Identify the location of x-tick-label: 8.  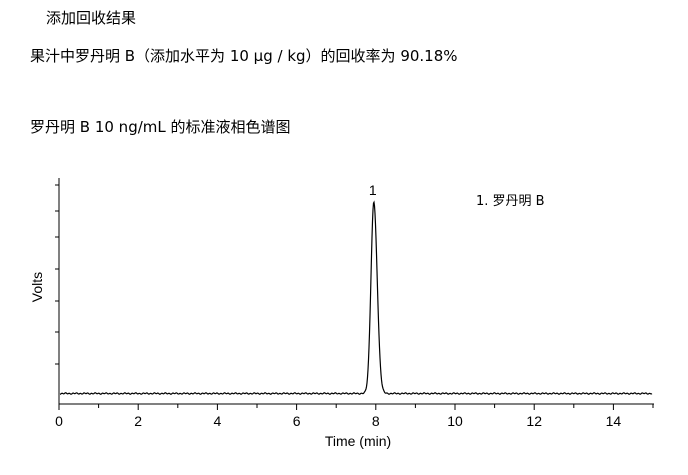
(376, 421).